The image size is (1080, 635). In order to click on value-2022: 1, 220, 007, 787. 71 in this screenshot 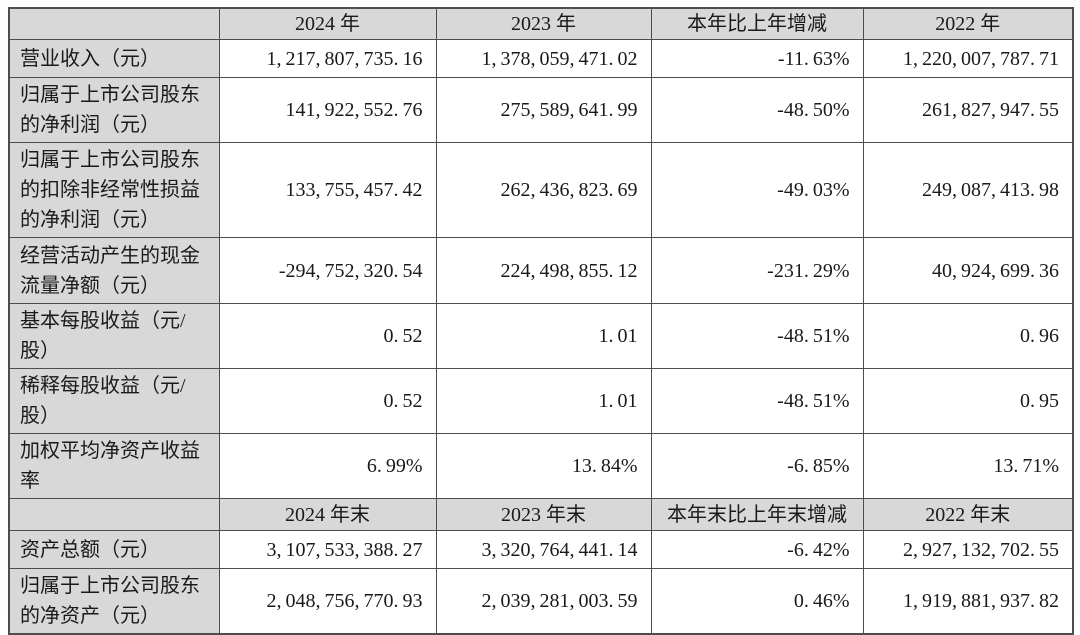, I will do `click(968, 58)`.